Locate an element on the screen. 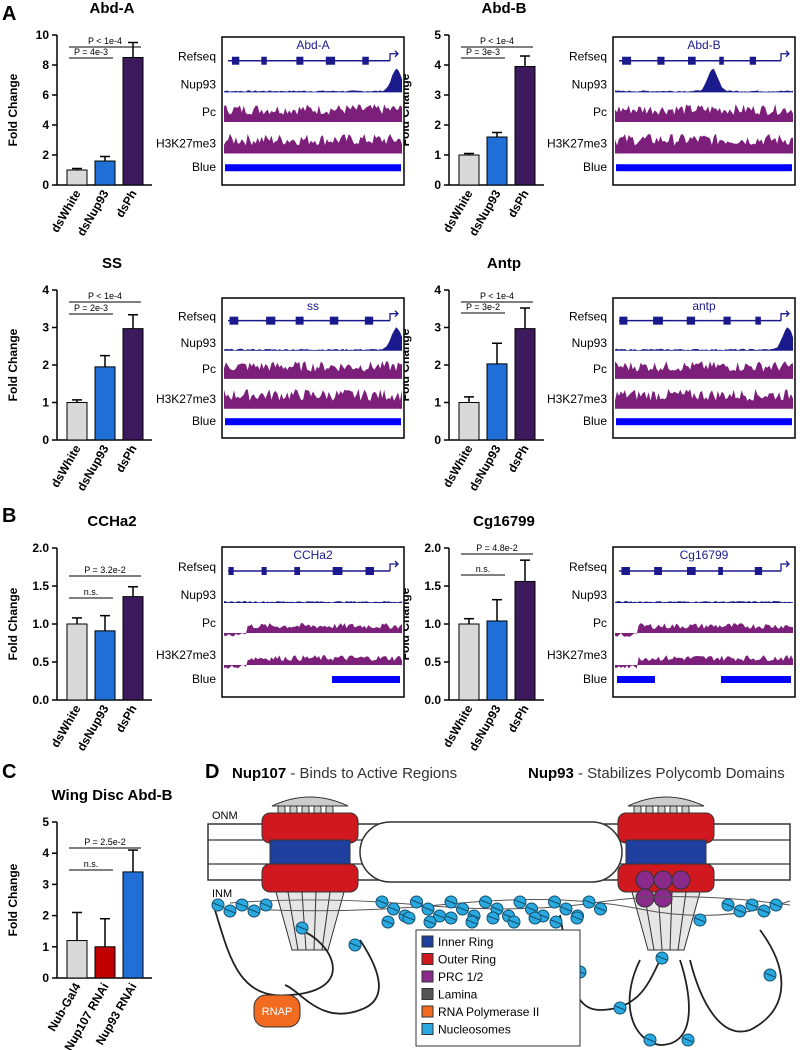  y-tick-label: 1.0 is located at coordinates (40, 624).